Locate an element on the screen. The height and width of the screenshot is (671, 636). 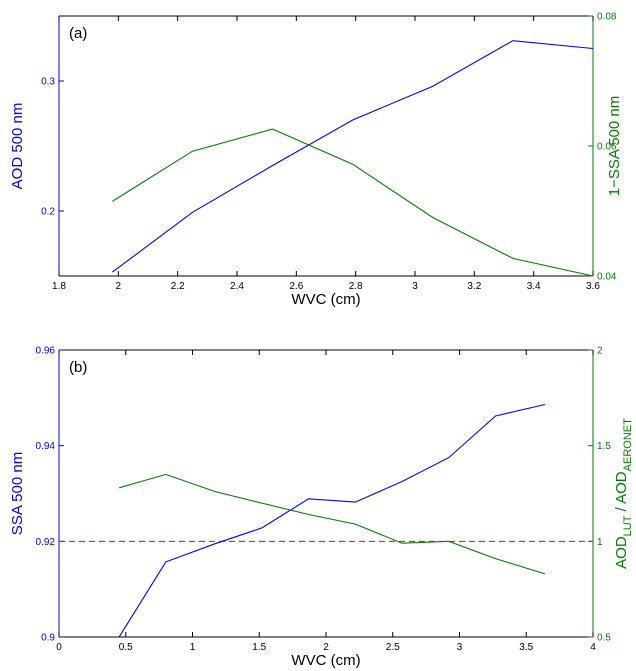
series-right is located at coordinates (332, 524).